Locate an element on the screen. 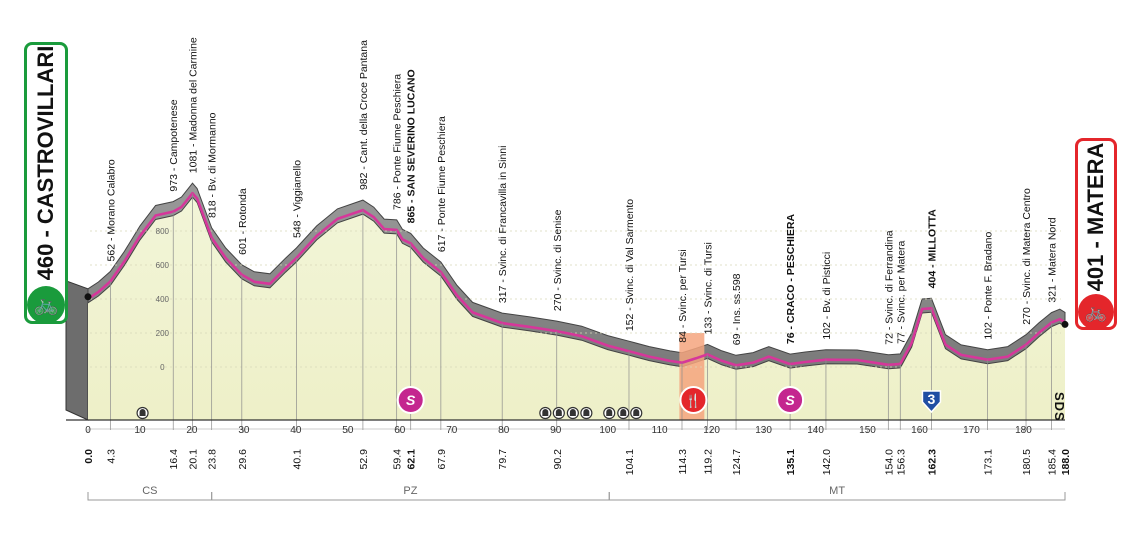 Image resolution: width=1127 pixels, height=545 pixels. start-dot is located at coordinates (88, 297).